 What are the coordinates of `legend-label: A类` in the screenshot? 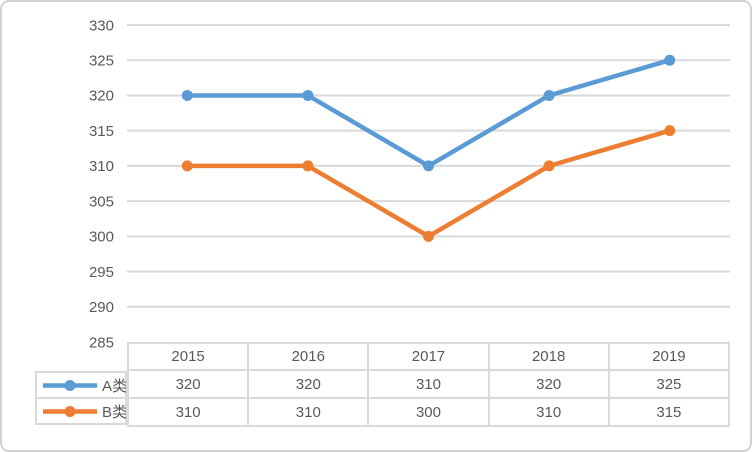 It's located at (115, 386).